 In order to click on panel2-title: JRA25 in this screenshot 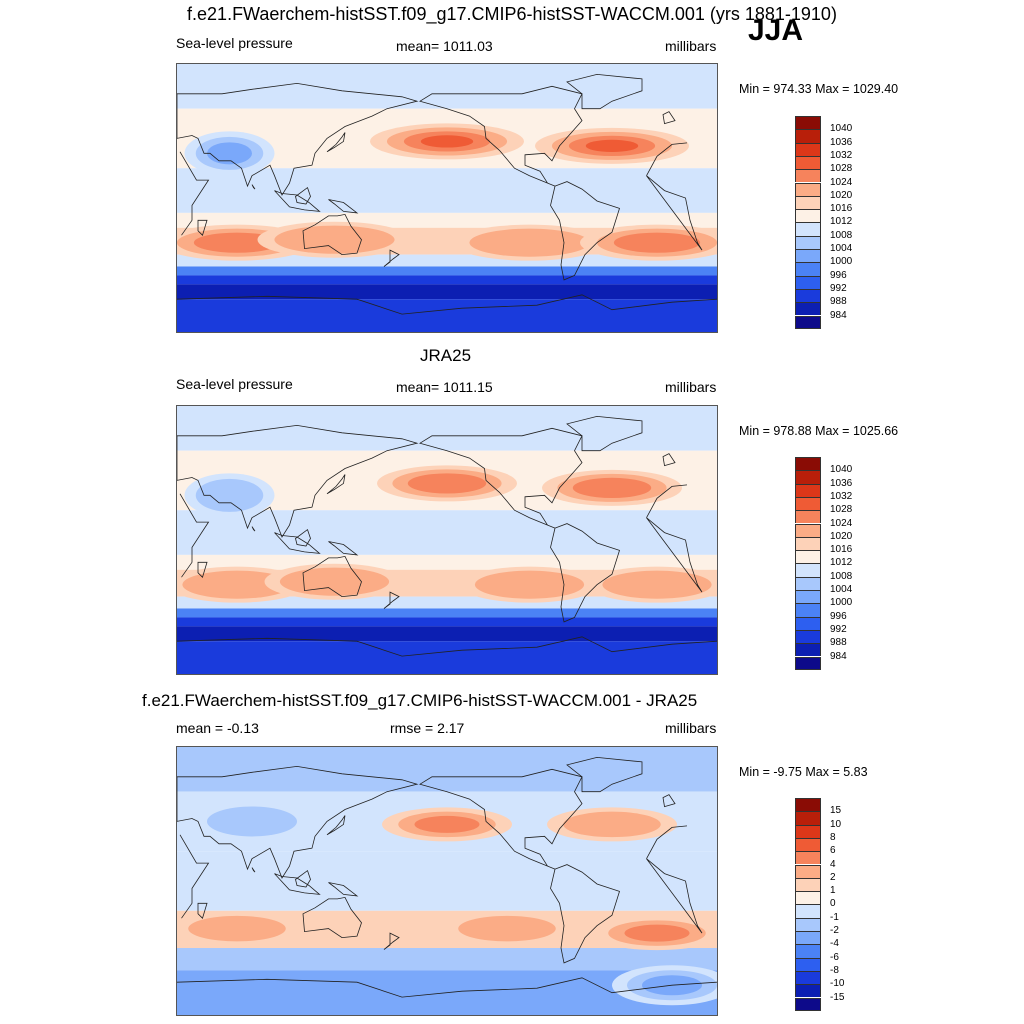, I will do `click(446, 355)`.